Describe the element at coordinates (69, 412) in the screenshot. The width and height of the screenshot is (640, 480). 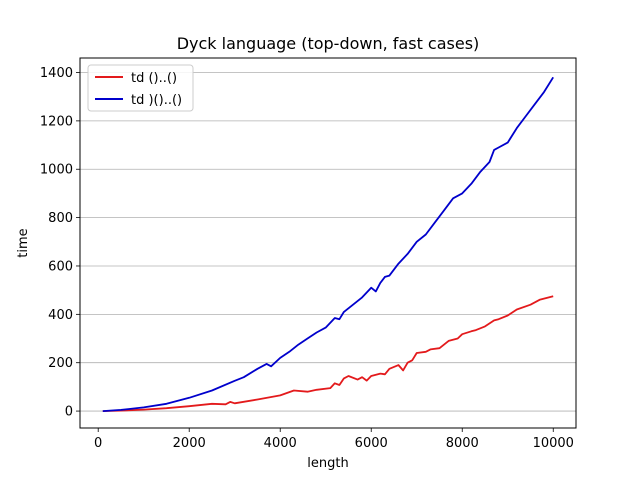
I see `y-tick-label: 0` at that location.